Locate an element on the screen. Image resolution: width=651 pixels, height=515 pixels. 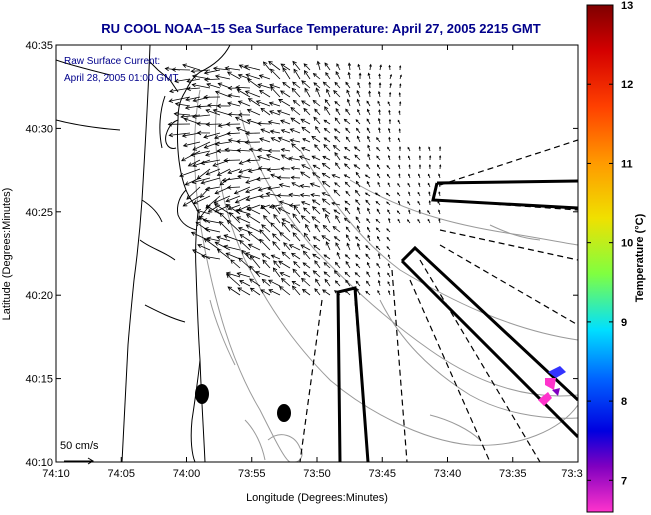
land-marker is located at coordinates (202, 394).